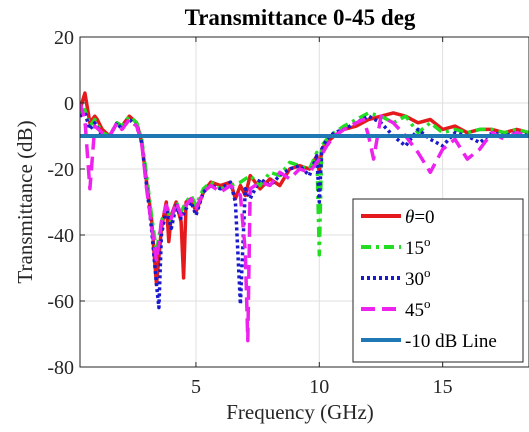 This screenshot has width=529, height=432. Describe the element at coordinates (451, 341) in the screenshot. I see `legend-entry-label: -10 dB Line` at that location.